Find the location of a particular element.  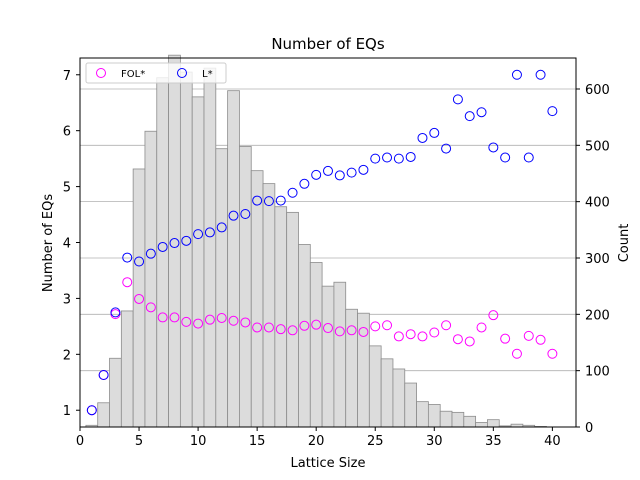

x-tick-label: 0 is located at coordinates (80, 441).